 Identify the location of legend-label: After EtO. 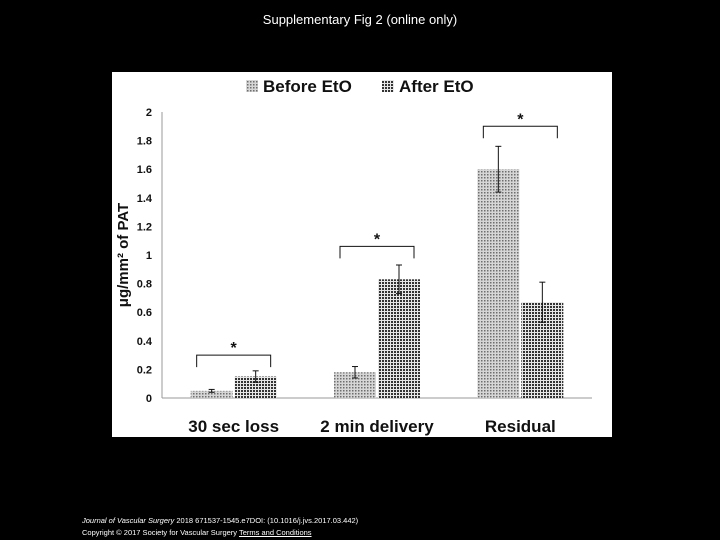
(436, 86).